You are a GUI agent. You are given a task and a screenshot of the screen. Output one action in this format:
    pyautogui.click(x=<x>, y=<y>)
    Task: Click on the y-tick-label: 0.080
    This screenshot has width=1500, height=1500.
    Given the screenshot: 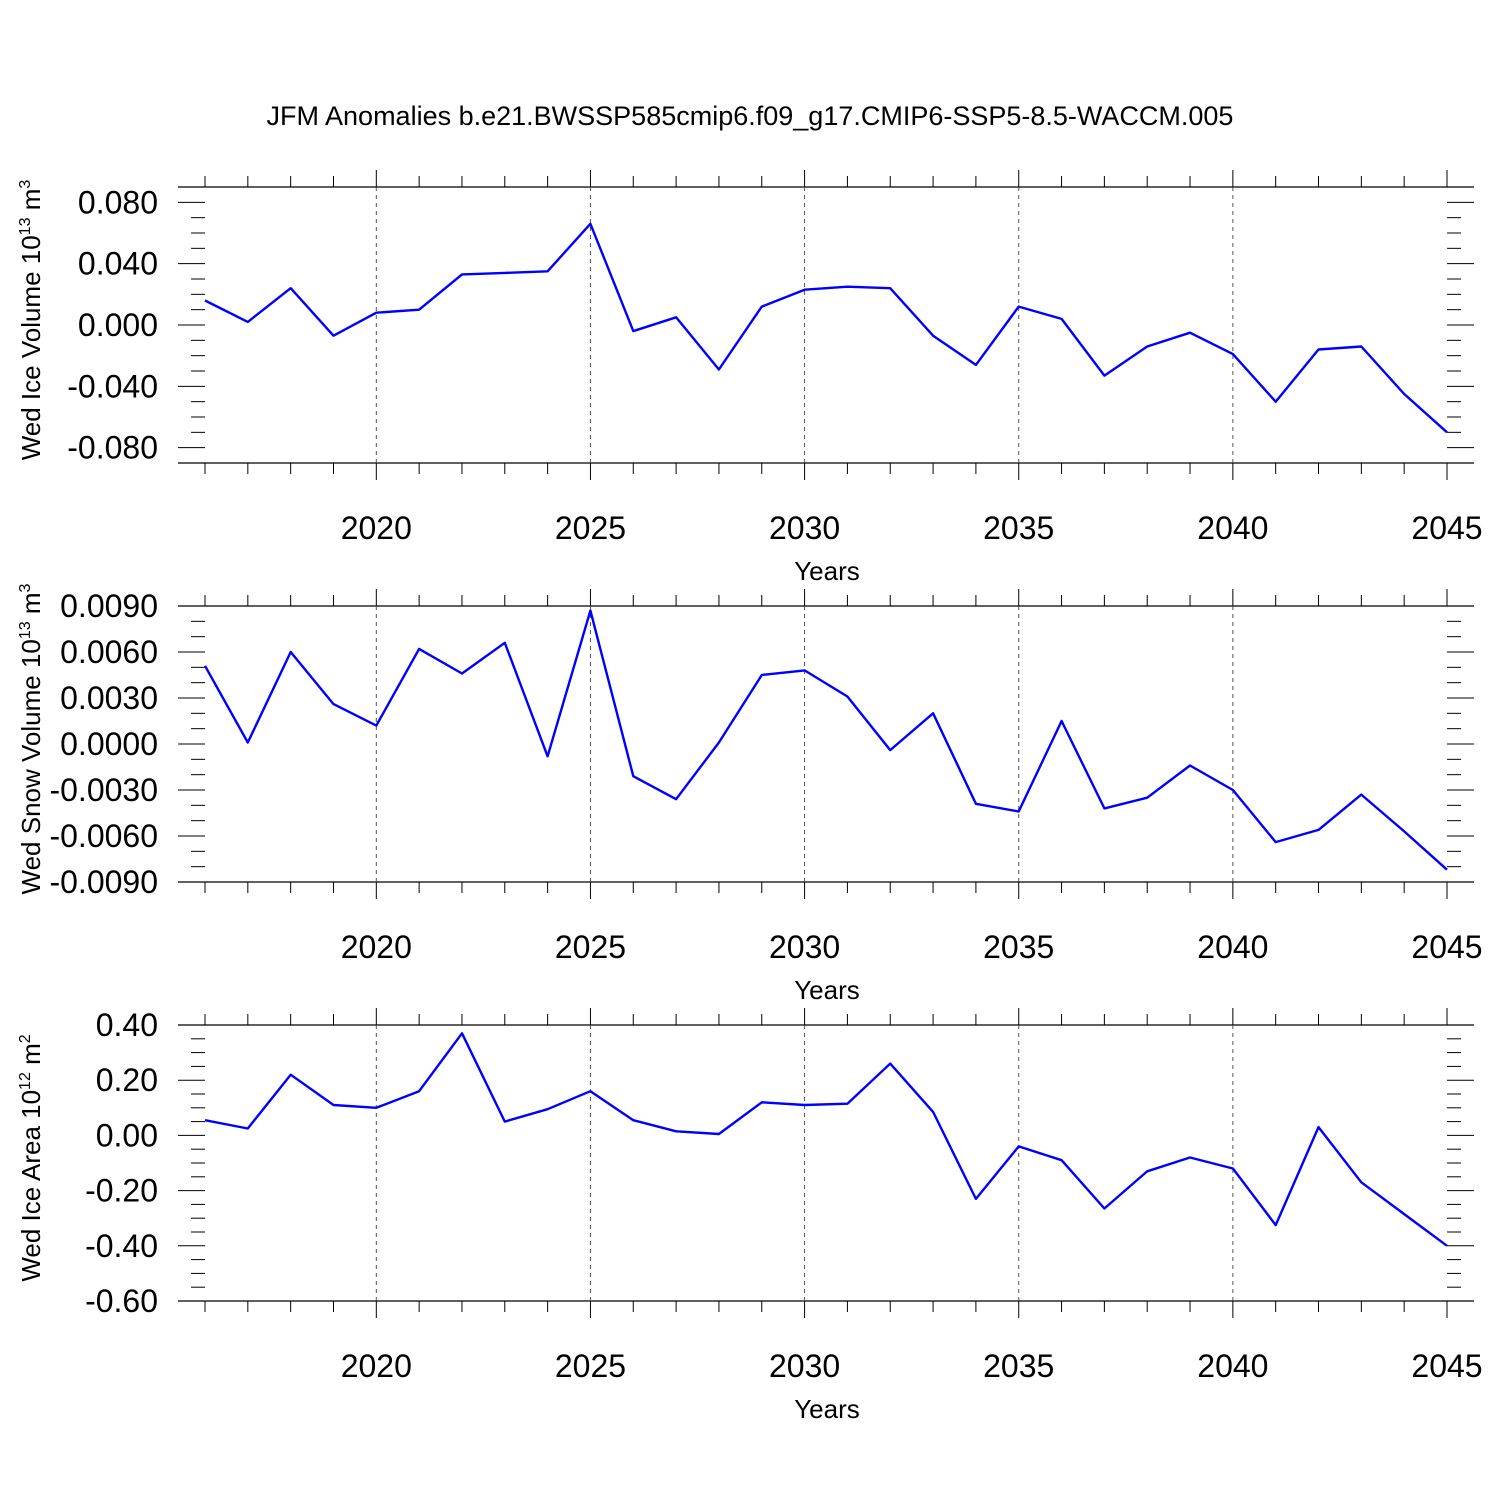 What is the action you would take?
    pyautogui.click(x=118, y=202)
    